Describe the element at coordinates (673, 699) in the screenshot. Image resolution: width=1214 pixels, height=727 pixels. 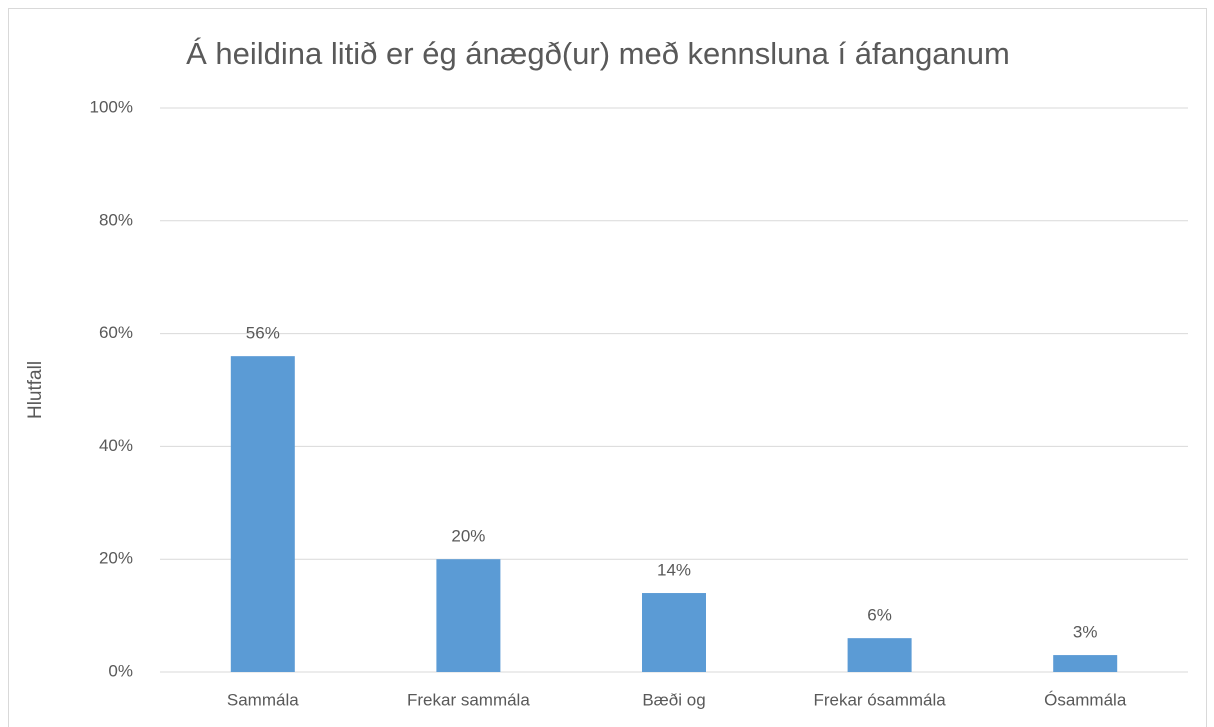
I see `x-tick-label: Bæði og` at that location.